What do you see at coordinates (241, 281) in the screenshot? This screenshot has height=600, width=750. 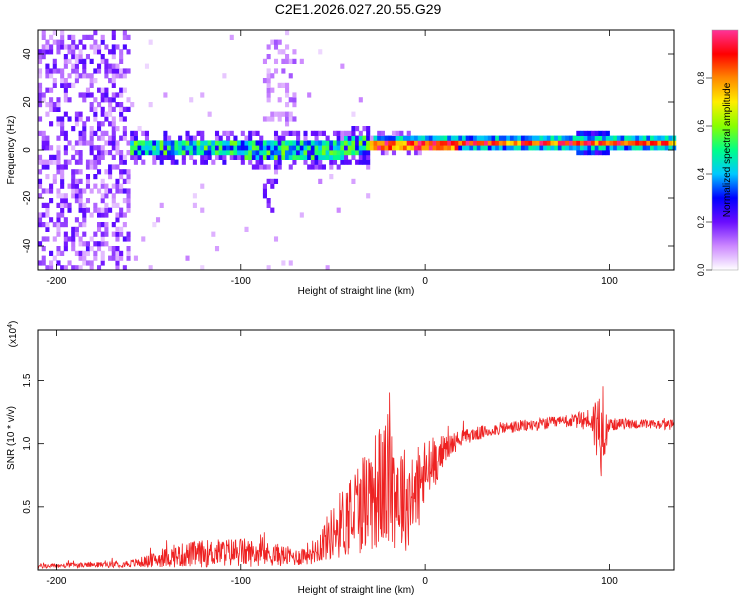 I see `x-tick-label: -100` at bounding box center [241, 281].